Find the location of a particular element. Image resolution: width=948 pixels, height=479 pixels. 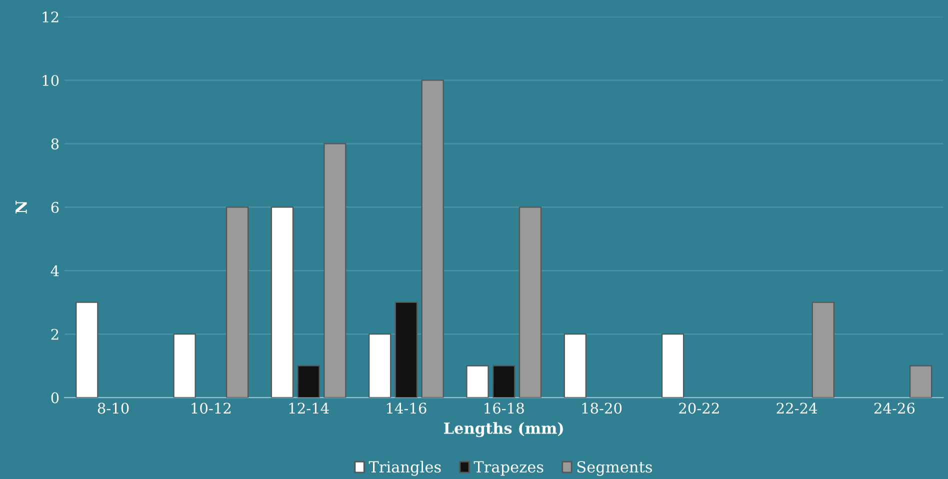

legend-label: Segments is located at coordinates (614, 468).